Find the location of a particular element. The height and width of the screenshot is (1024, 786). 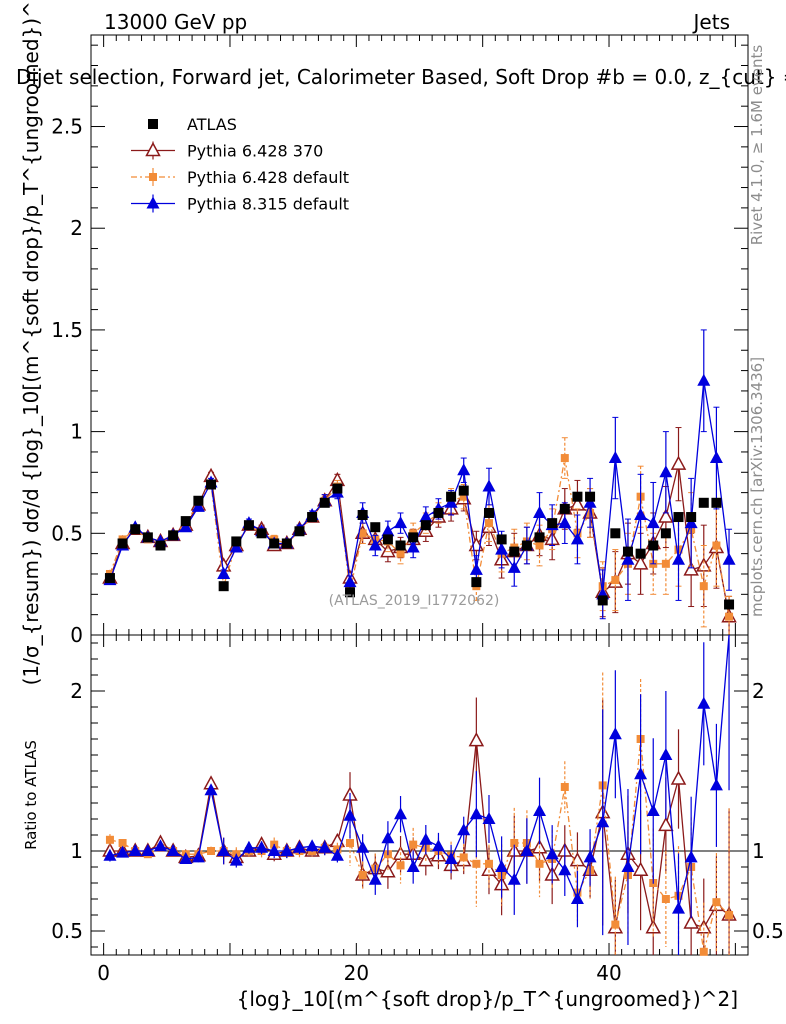

y-axis-label-ratio: Ratio to ATLAS is located at coordinates (31, 795).